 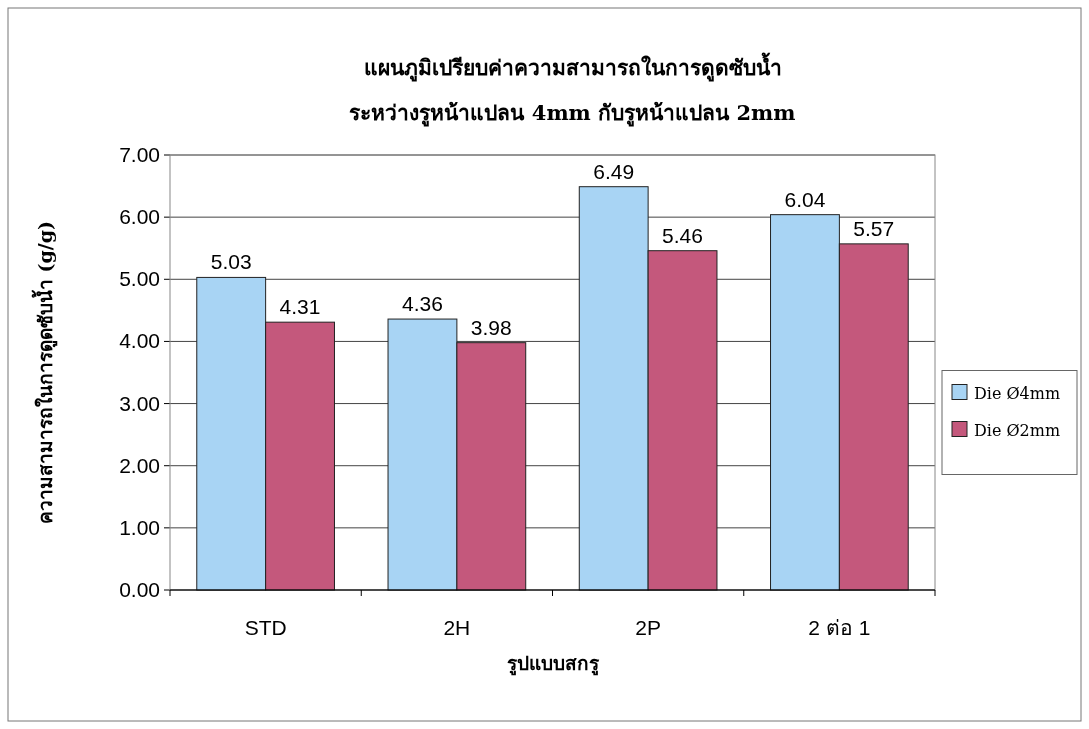 I want to click on chart-subtitle: ระหว่างรูหน้าแปลน 4mm กับรูหน้าแปลน 2mm, so click(x=572, y=113).